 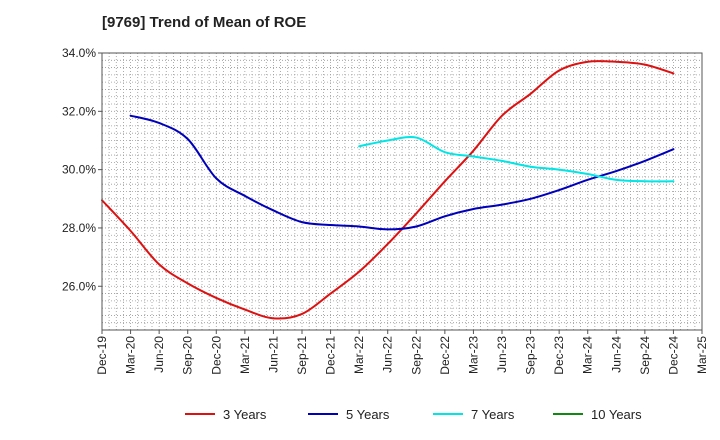 What do you see at coordinates (79, 111) in the screenshot?
I see `y-tick-label: 32.0%` at bounding box center [79, 111].